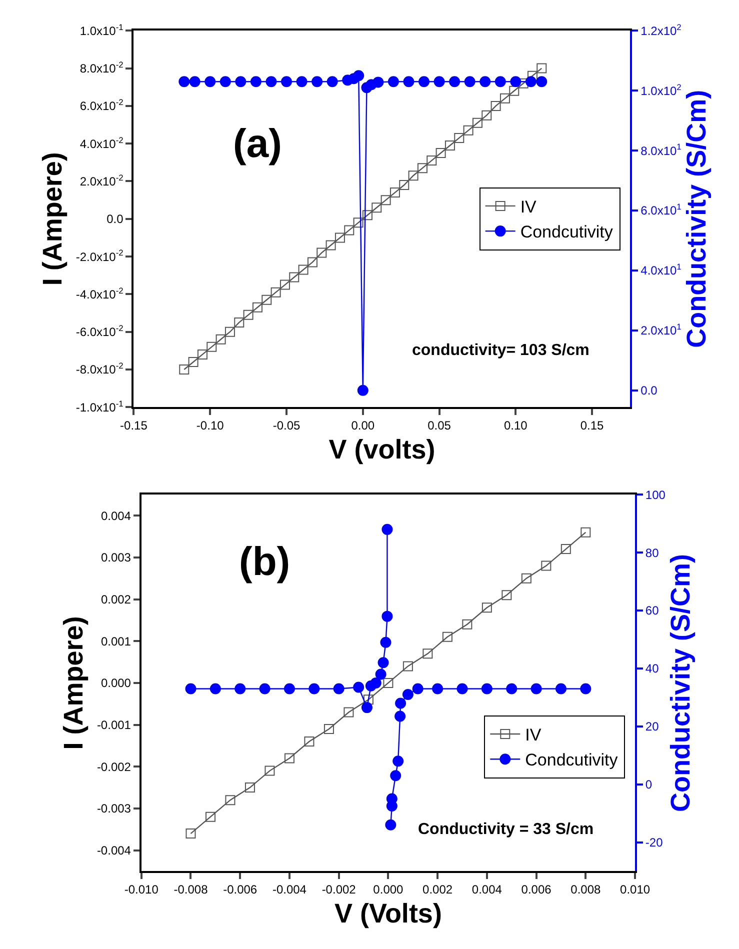 The width and height of the screenshot is (739, 949). What do you see at coordinates (516, 425) in the screenshot?
I see `x-tick-label: 0.10` at bounding box center [516, 425].